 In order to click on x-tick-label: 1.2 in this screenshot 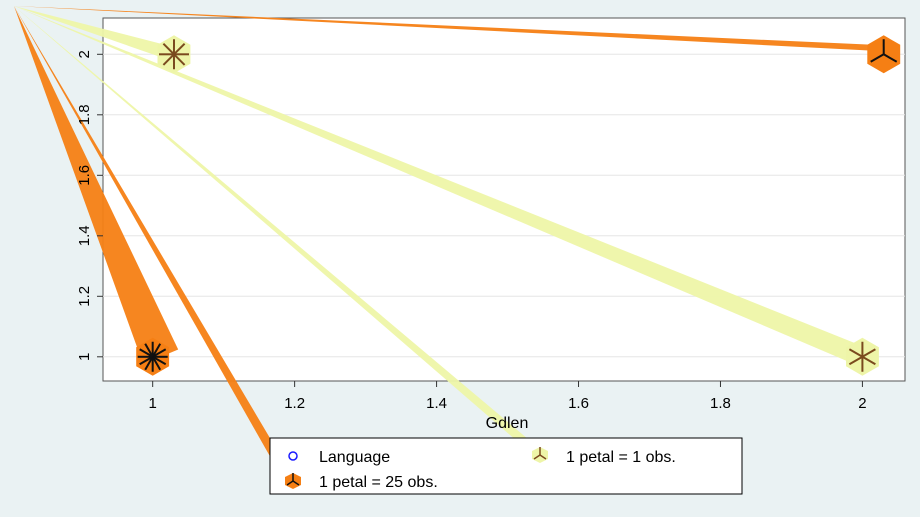, I will do `click(294, 403)`.